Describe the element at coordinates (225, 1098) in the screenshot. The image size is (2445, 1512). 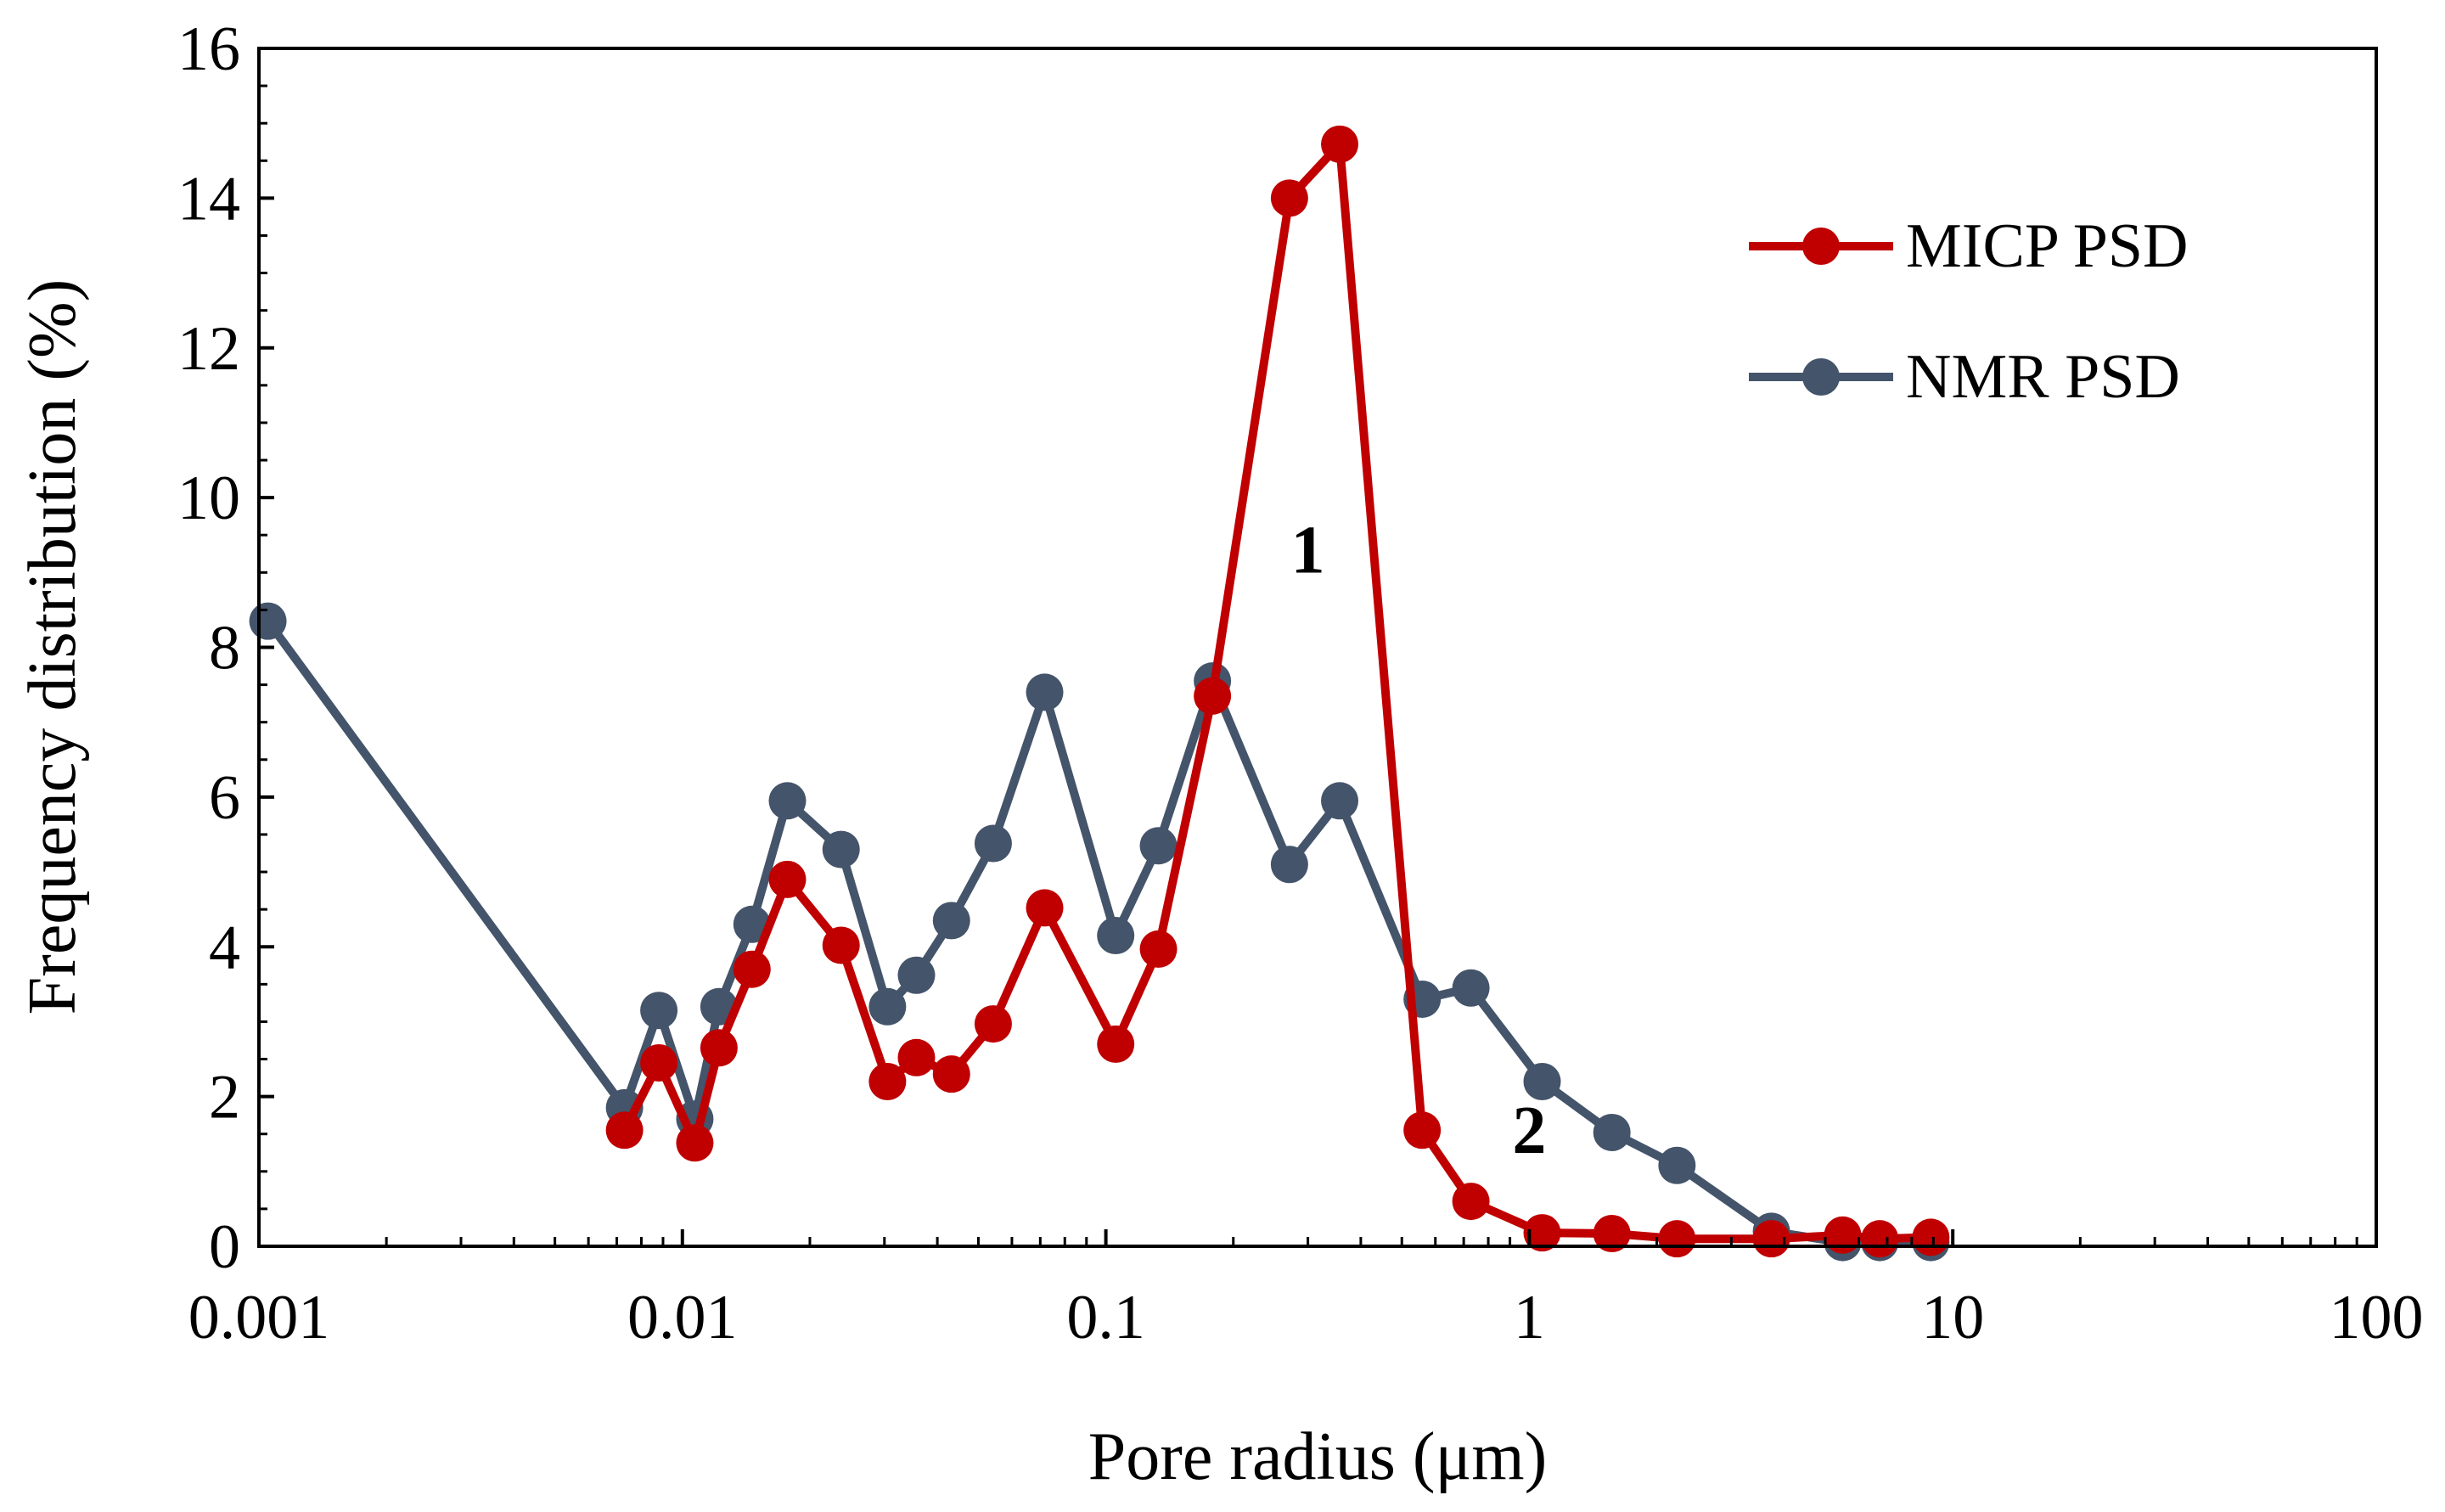
I see `y-tick-label: 2` at that location.